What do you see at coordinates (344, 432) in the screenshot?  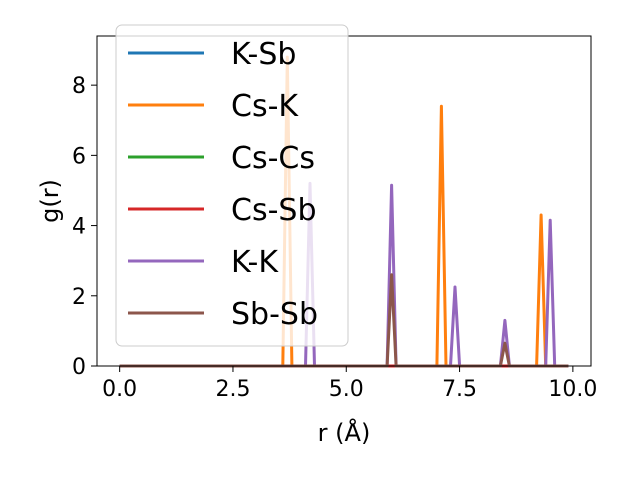 I see `x-axis-title: r (Å)` at bounding box center [344, 432].